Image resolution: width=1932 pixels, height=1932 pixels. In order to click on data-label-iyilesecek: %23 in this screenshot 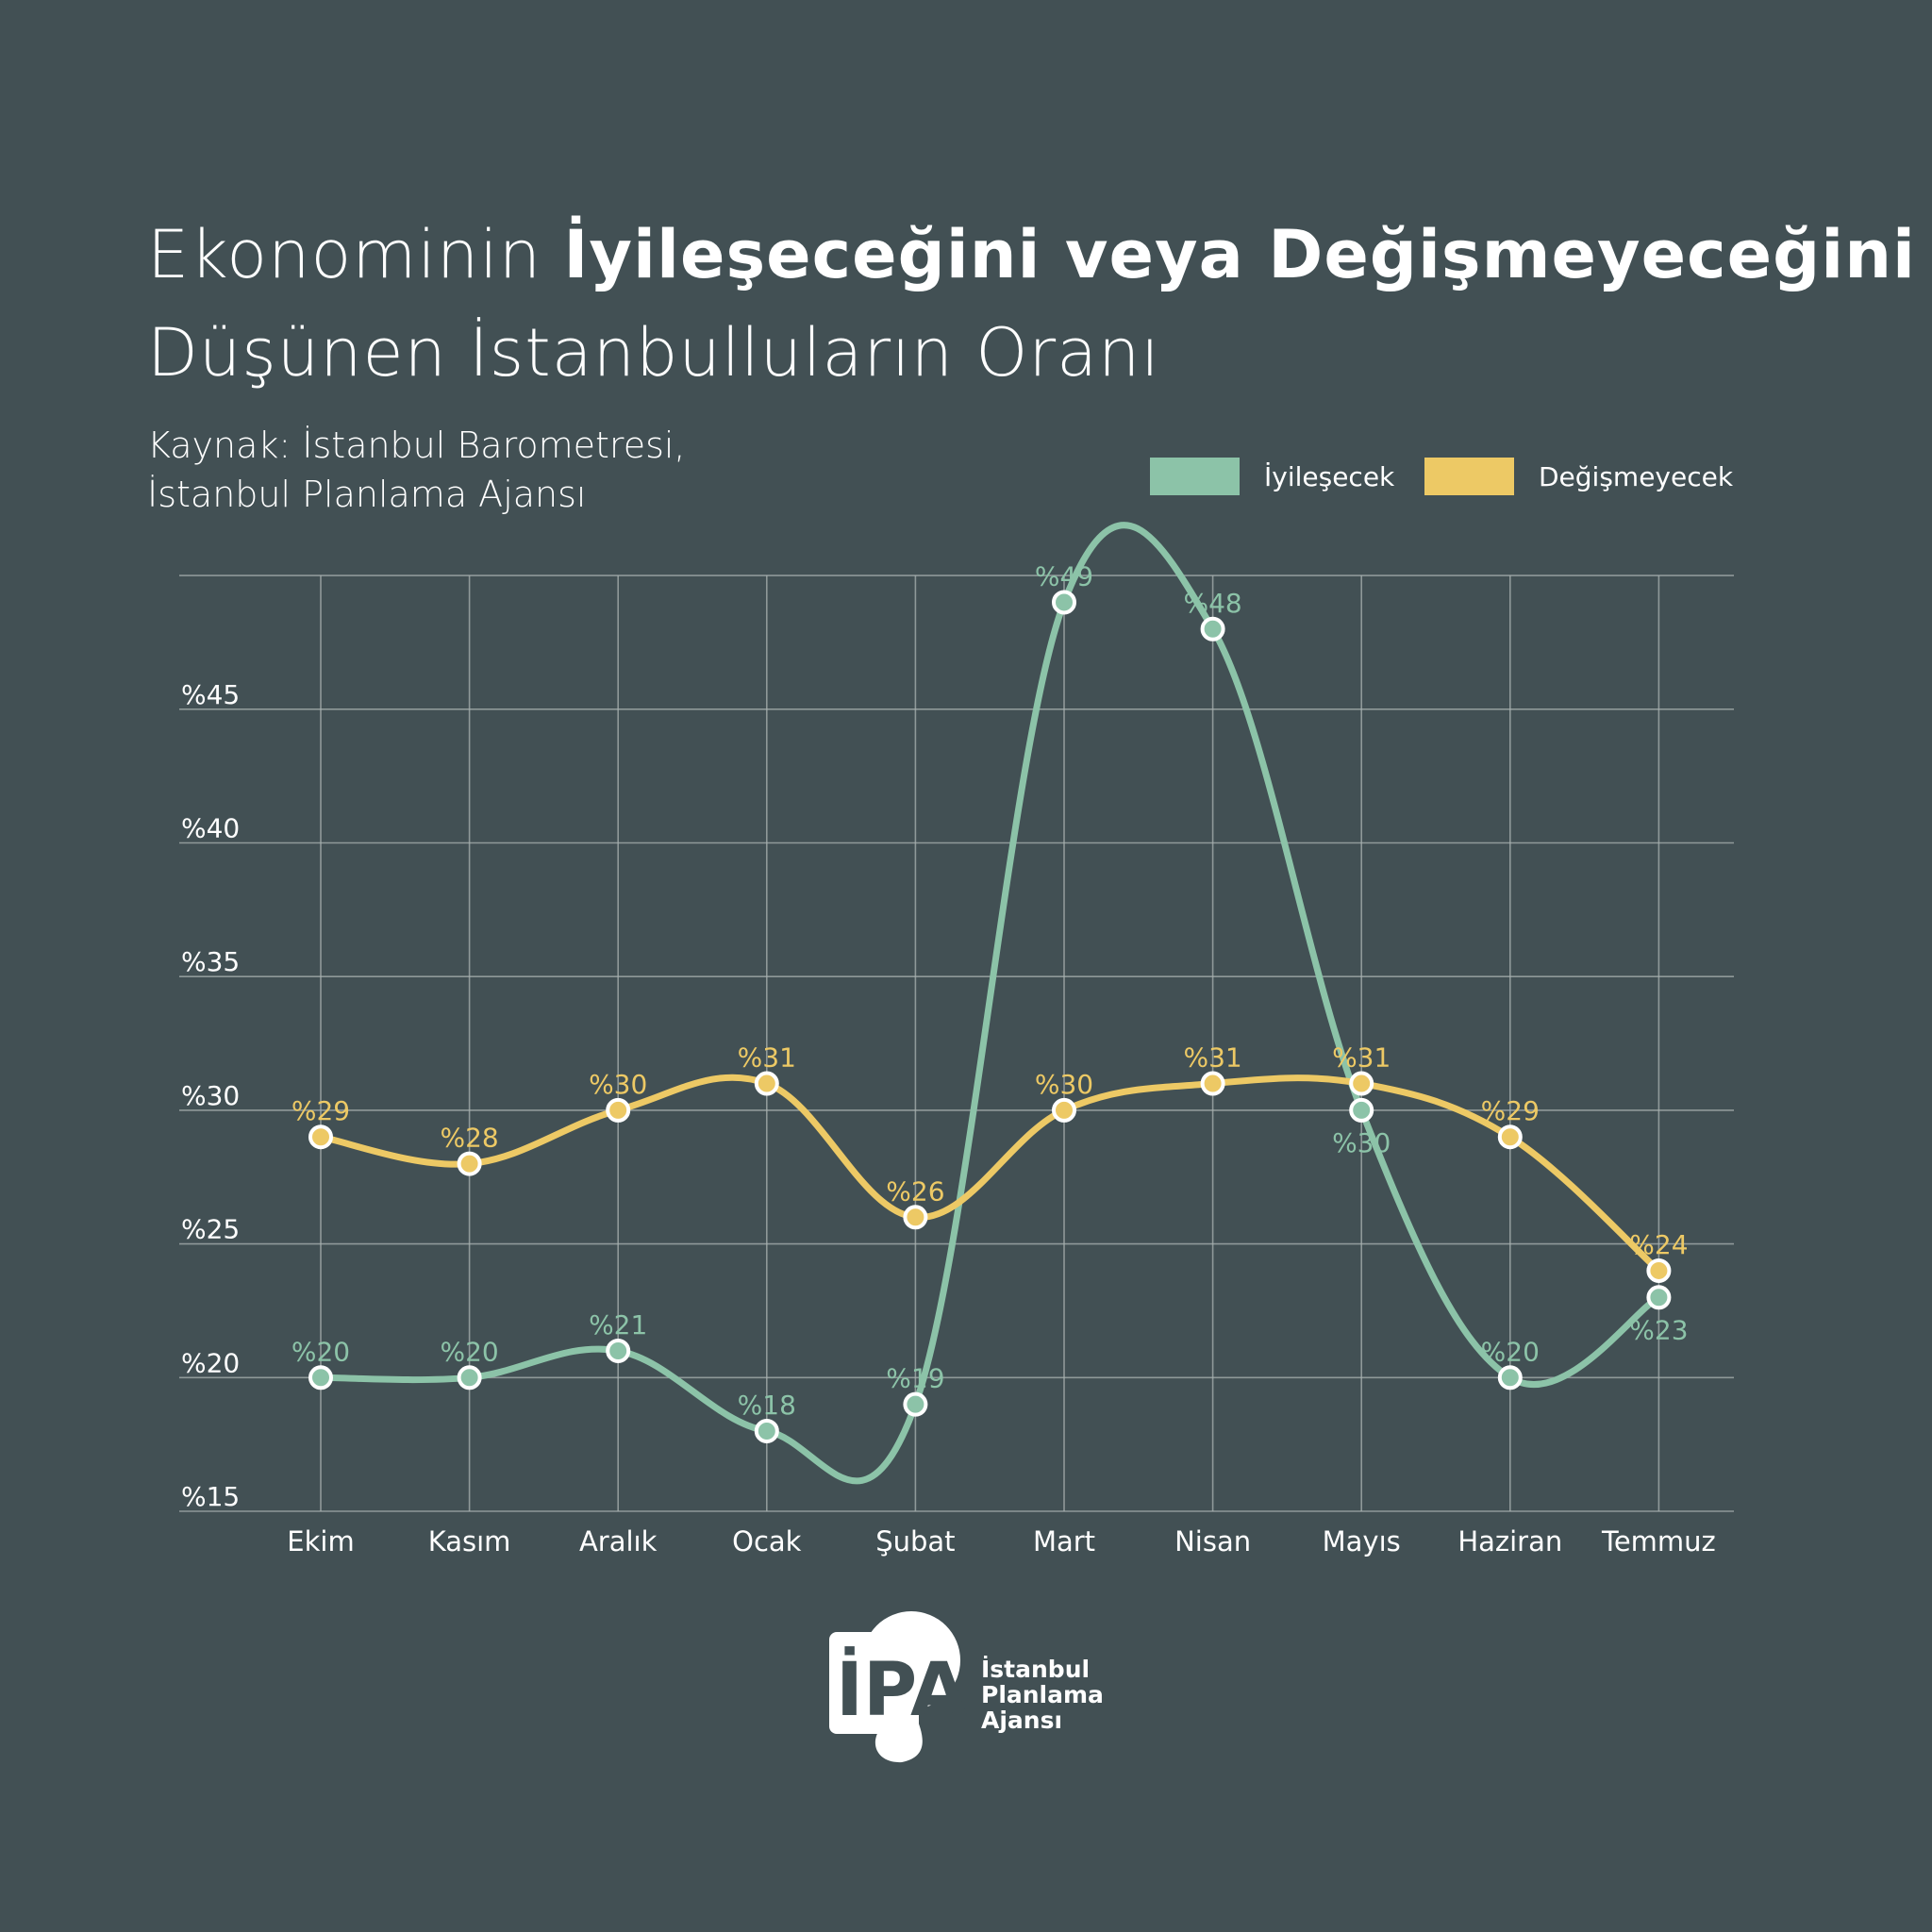, I will do `click(1659, 1329)`.